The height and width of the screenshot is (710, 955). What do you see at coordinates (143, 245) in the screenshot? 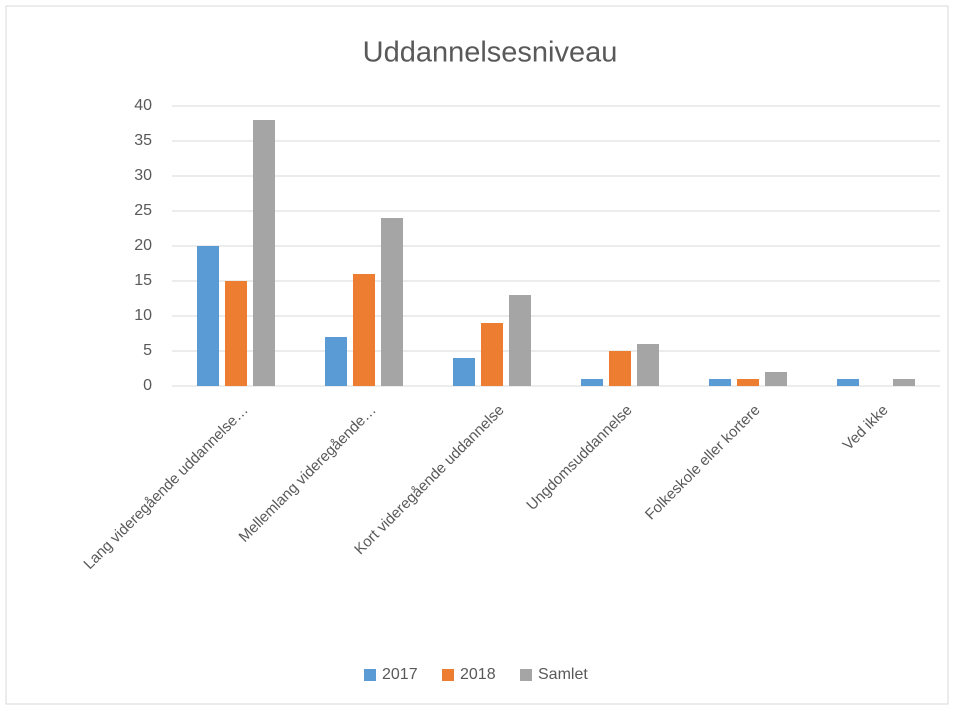
I see `y-tick-label: 20` at bounding box center [143, 245].